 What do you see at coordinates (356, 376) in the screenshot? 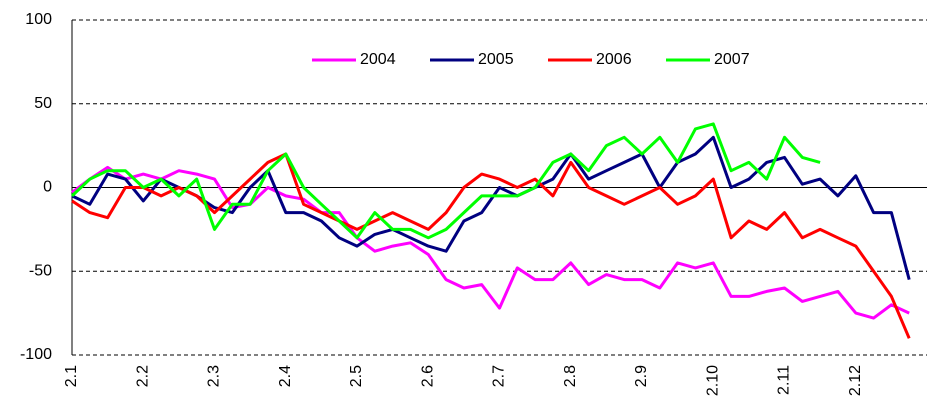
I see `x-tick-label: 2.5` at bounding box center [356, 376].